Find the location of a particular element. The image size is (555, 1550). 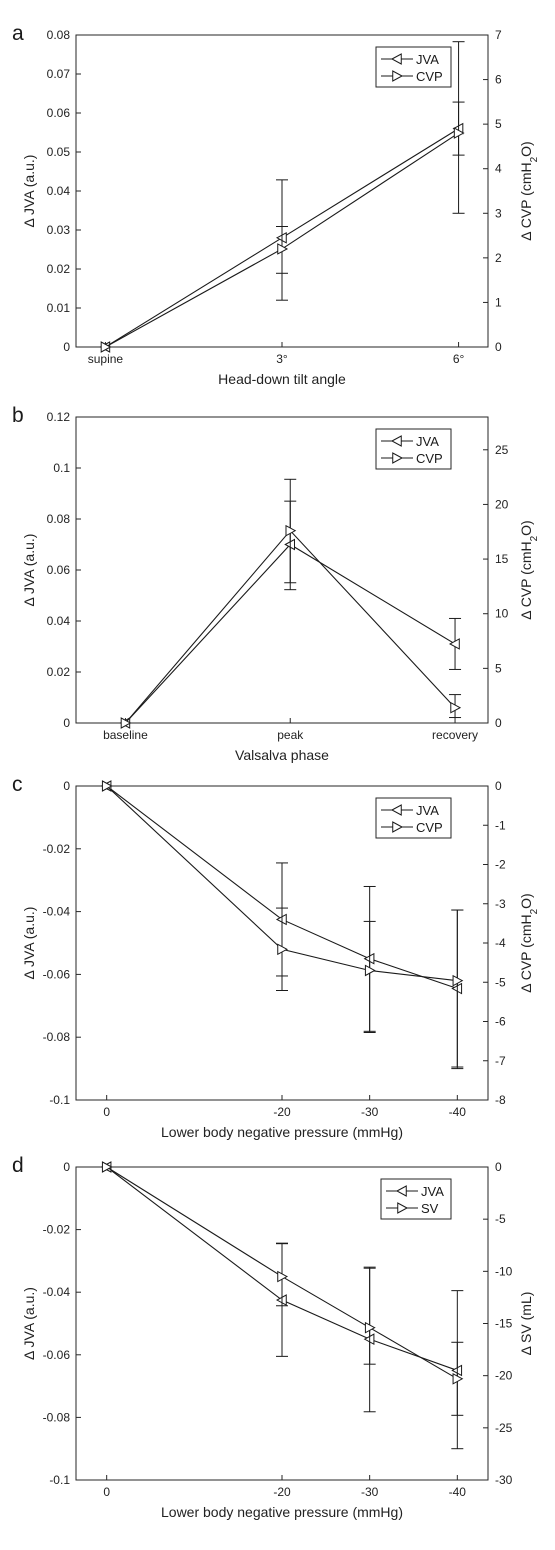

y-right-tick-label: 7 is located at coordinates (498, 35).